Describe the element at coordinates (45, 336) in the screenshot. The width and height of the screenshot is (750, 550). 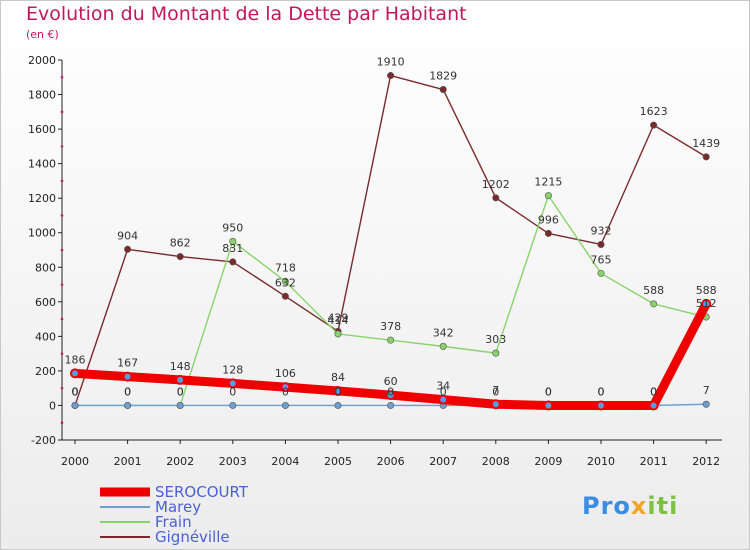
I see `y-tick-label: 400` at that location.